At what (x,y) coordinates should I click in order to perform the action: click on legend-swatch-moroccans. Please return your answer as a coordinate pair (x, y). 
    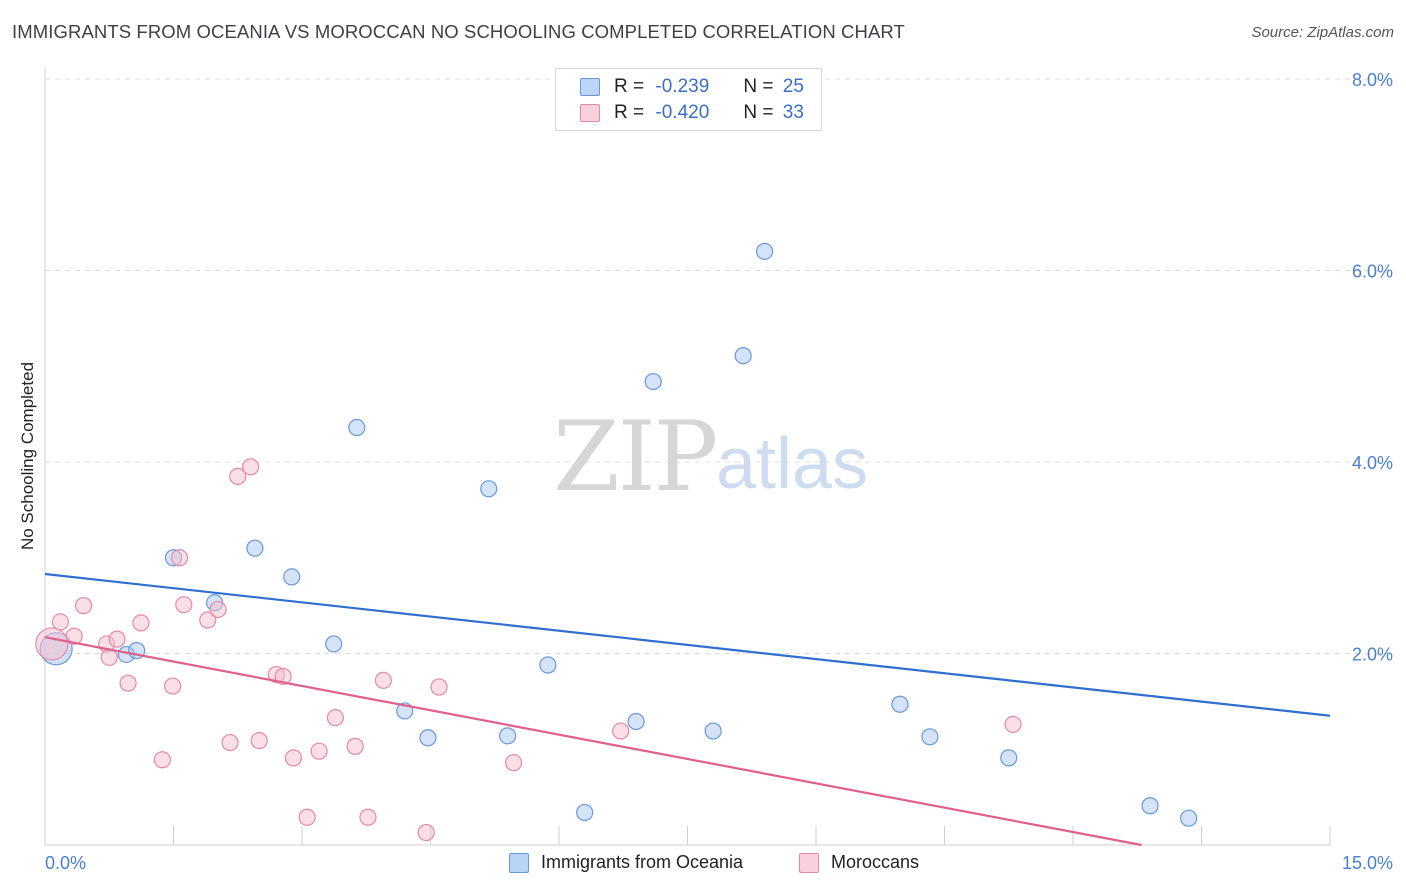
    Looking at the image, I should click on (590, 113).